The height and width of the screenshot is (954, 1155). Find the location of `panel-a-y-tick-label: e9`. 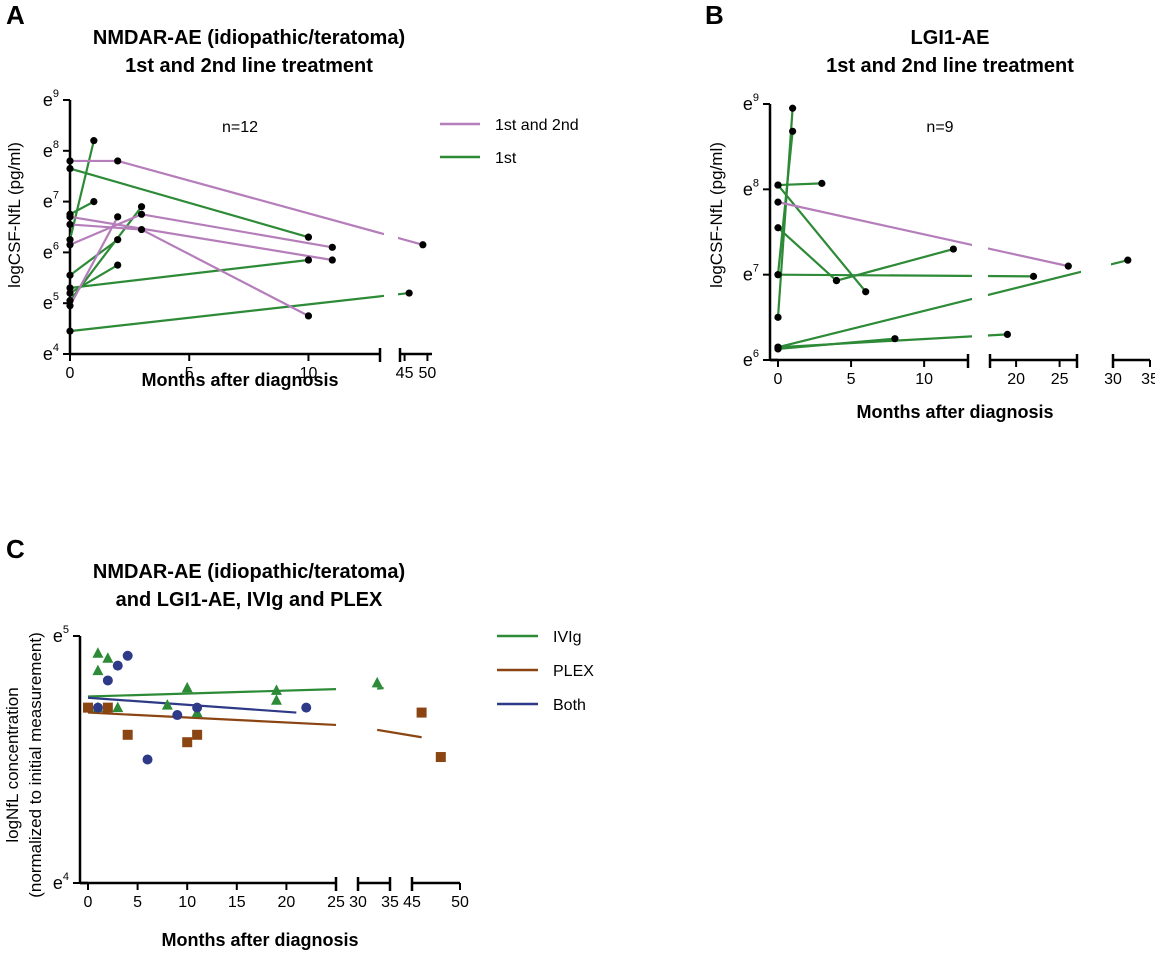

panel-a-y-tick-label: e9 is located at coordinates (51, 99).